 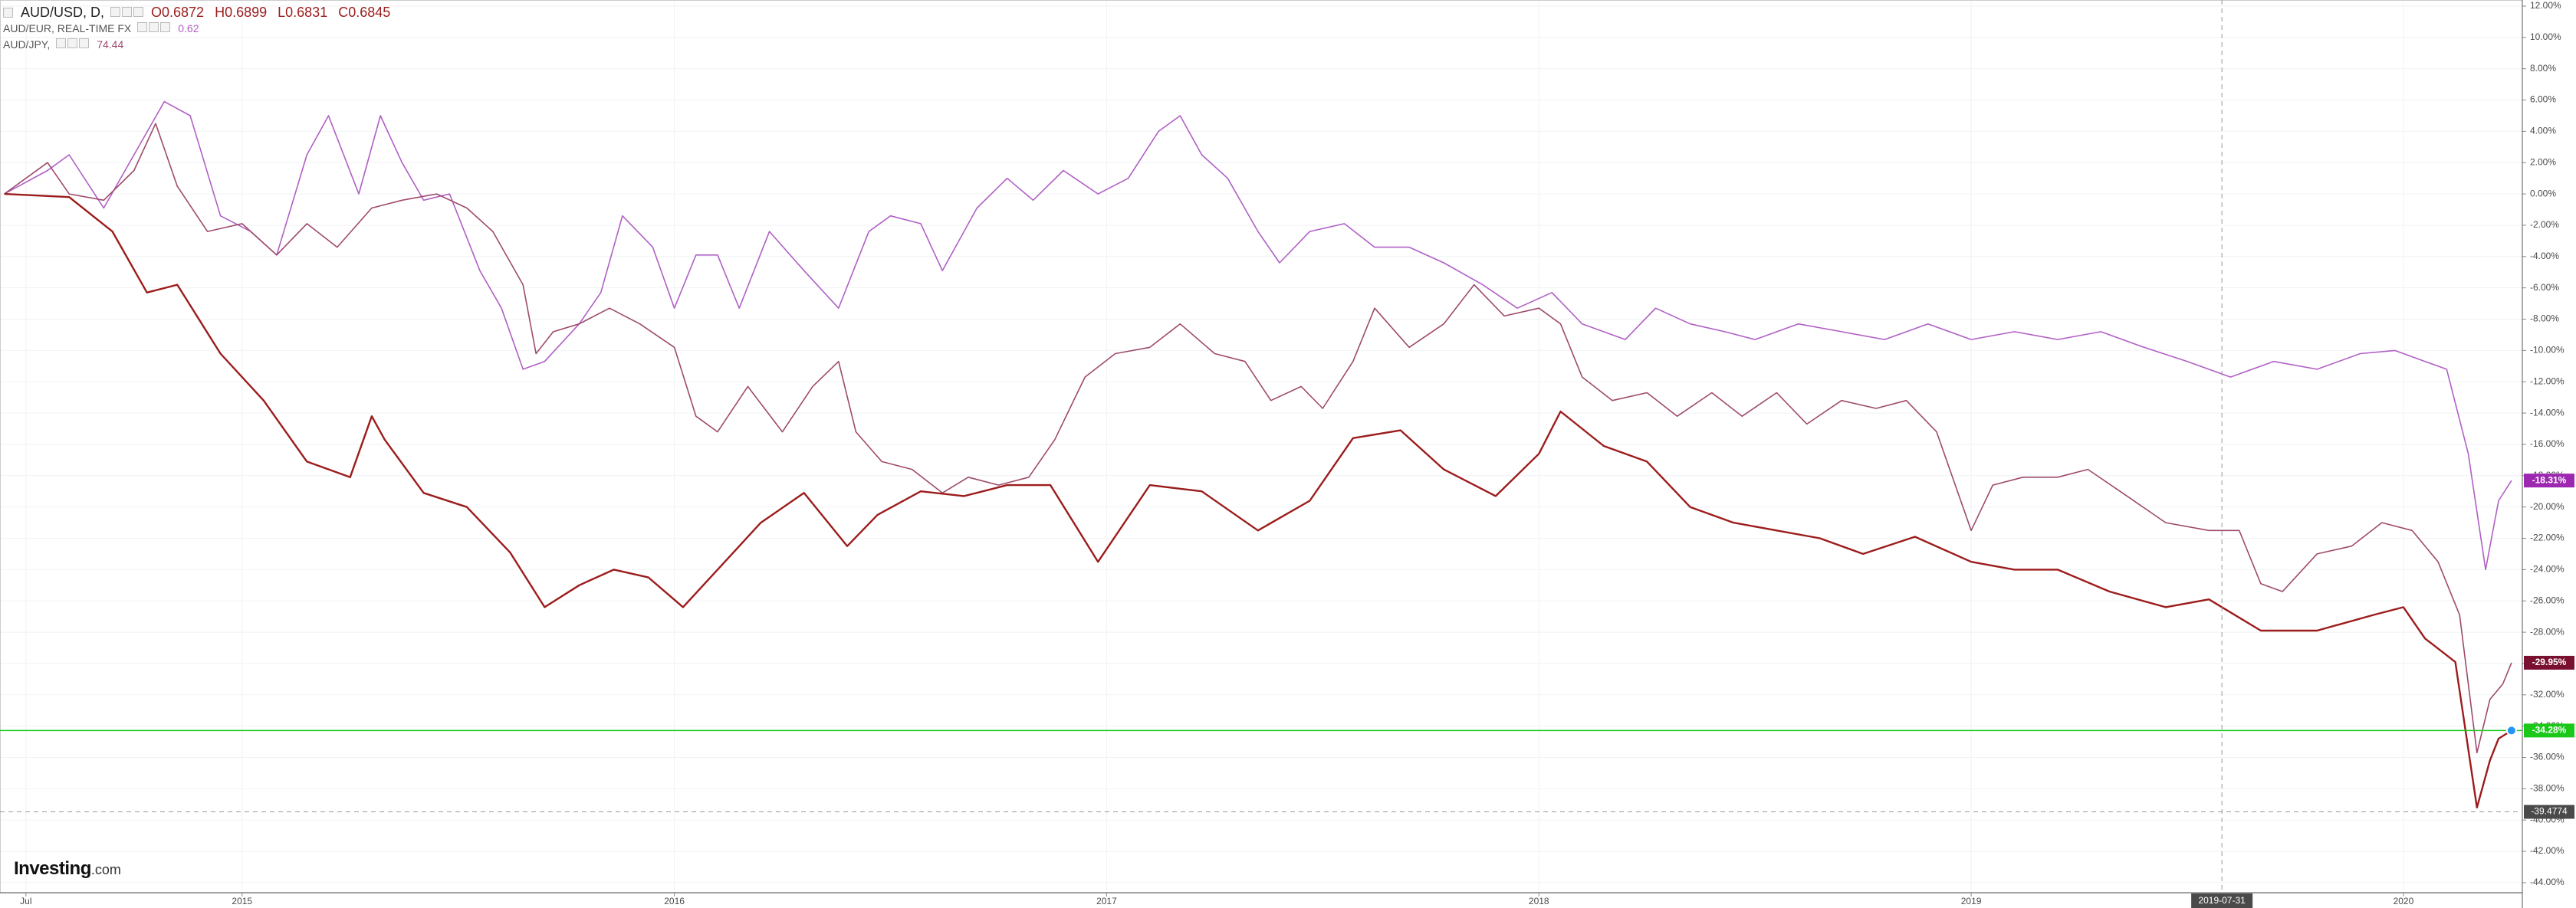 What do you see at coordinates (2546, 36) in the screenshot?
I see `y-tick-label: 10.00%` at bounding box center [2546, 36].